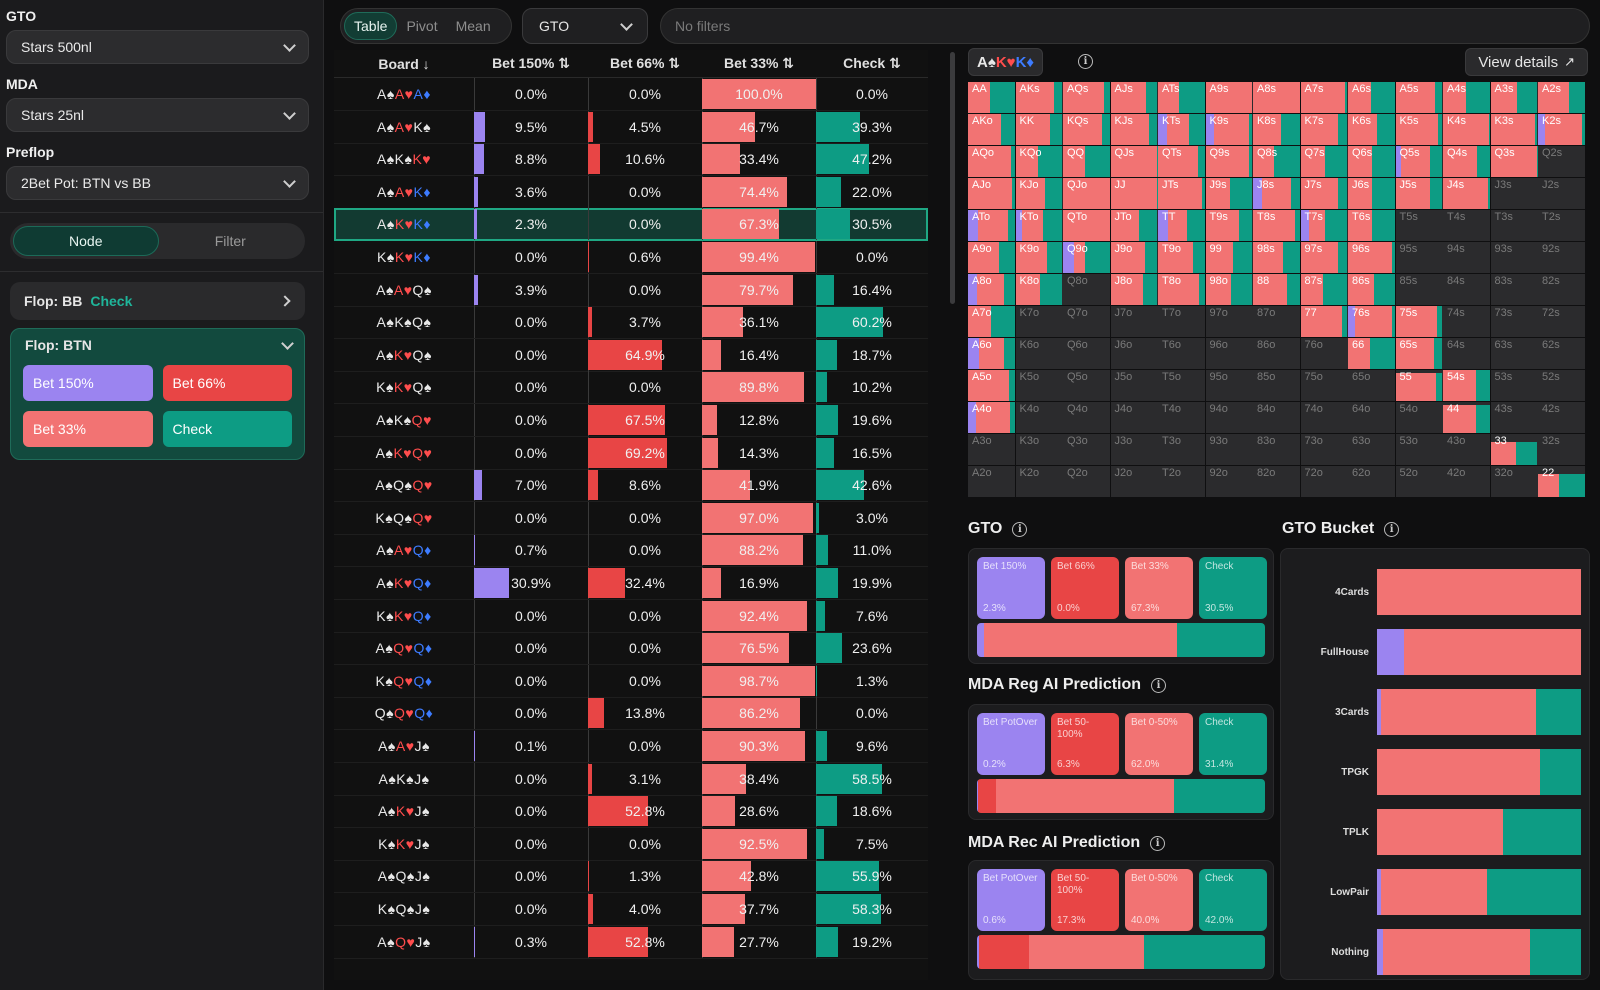 The height and width of the screenshot is (990, 1600). I want to click on hand-cell: T7s, so click(1324, 225).